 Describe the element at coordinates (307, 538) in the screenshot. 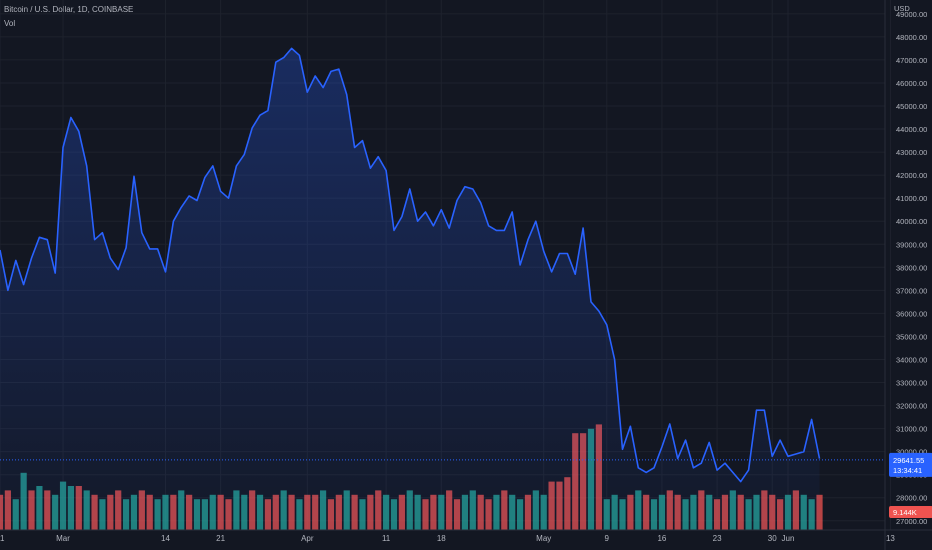

I see `x-tick-label: Apr` at that location.